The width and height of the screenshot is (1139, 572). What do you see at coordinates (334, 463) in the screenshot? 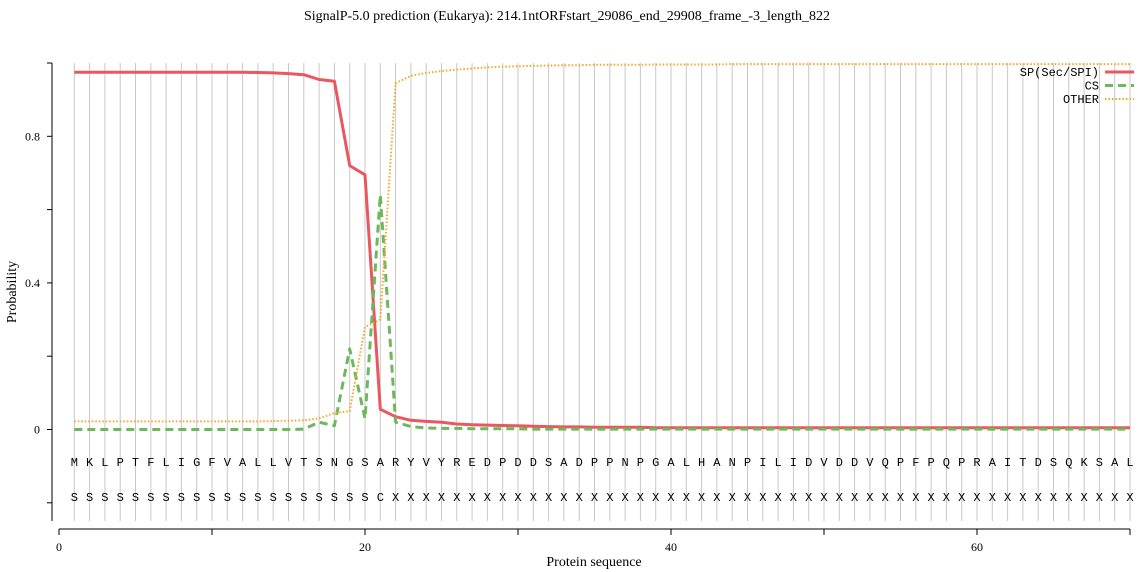
I see `residue-18: N` at bounding box center [334, 463].